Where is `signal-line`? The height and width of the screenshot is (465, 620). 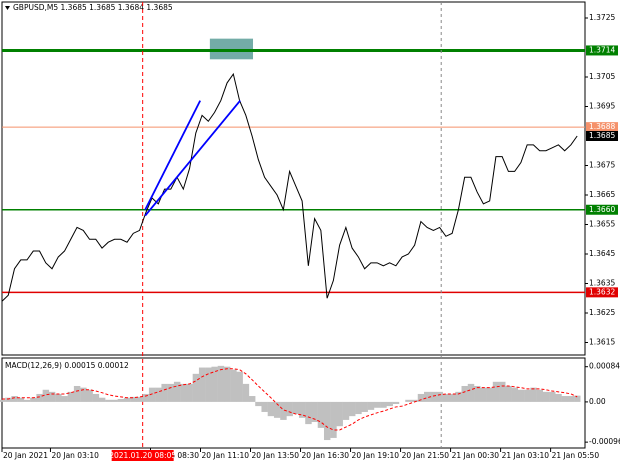
signal-line is located at coordinates (290, 399).